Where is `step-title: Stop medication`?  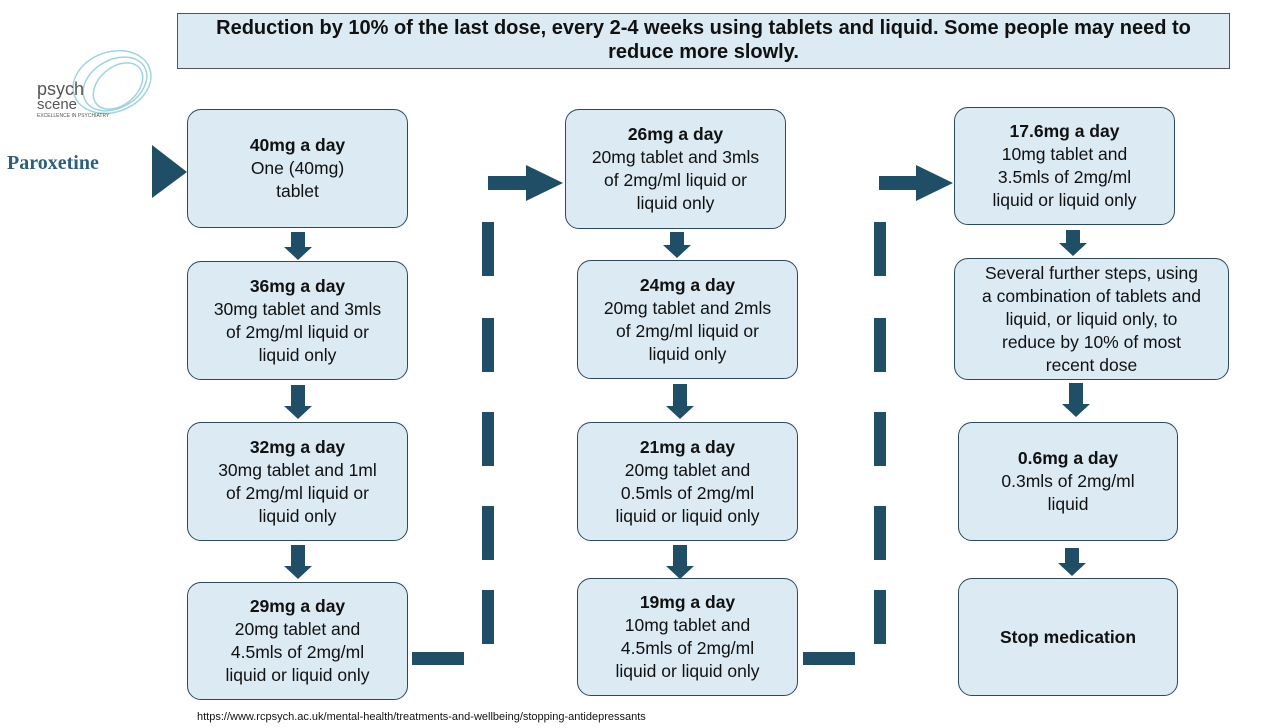
step-title: Stop medication is located at coordinates (1068, 636).